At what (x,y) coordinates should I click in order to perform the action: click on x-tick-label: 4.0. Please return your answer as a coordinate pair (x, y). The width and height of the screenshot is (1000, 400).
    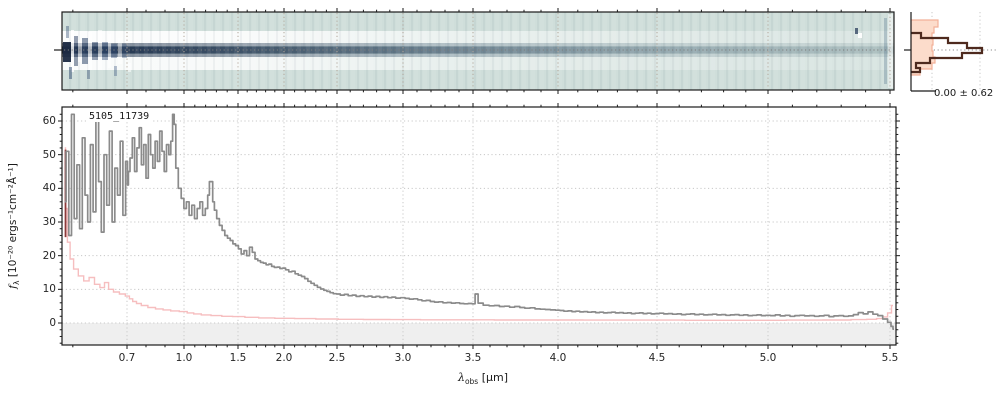
    Looking at the image, I should click on (558, 358).